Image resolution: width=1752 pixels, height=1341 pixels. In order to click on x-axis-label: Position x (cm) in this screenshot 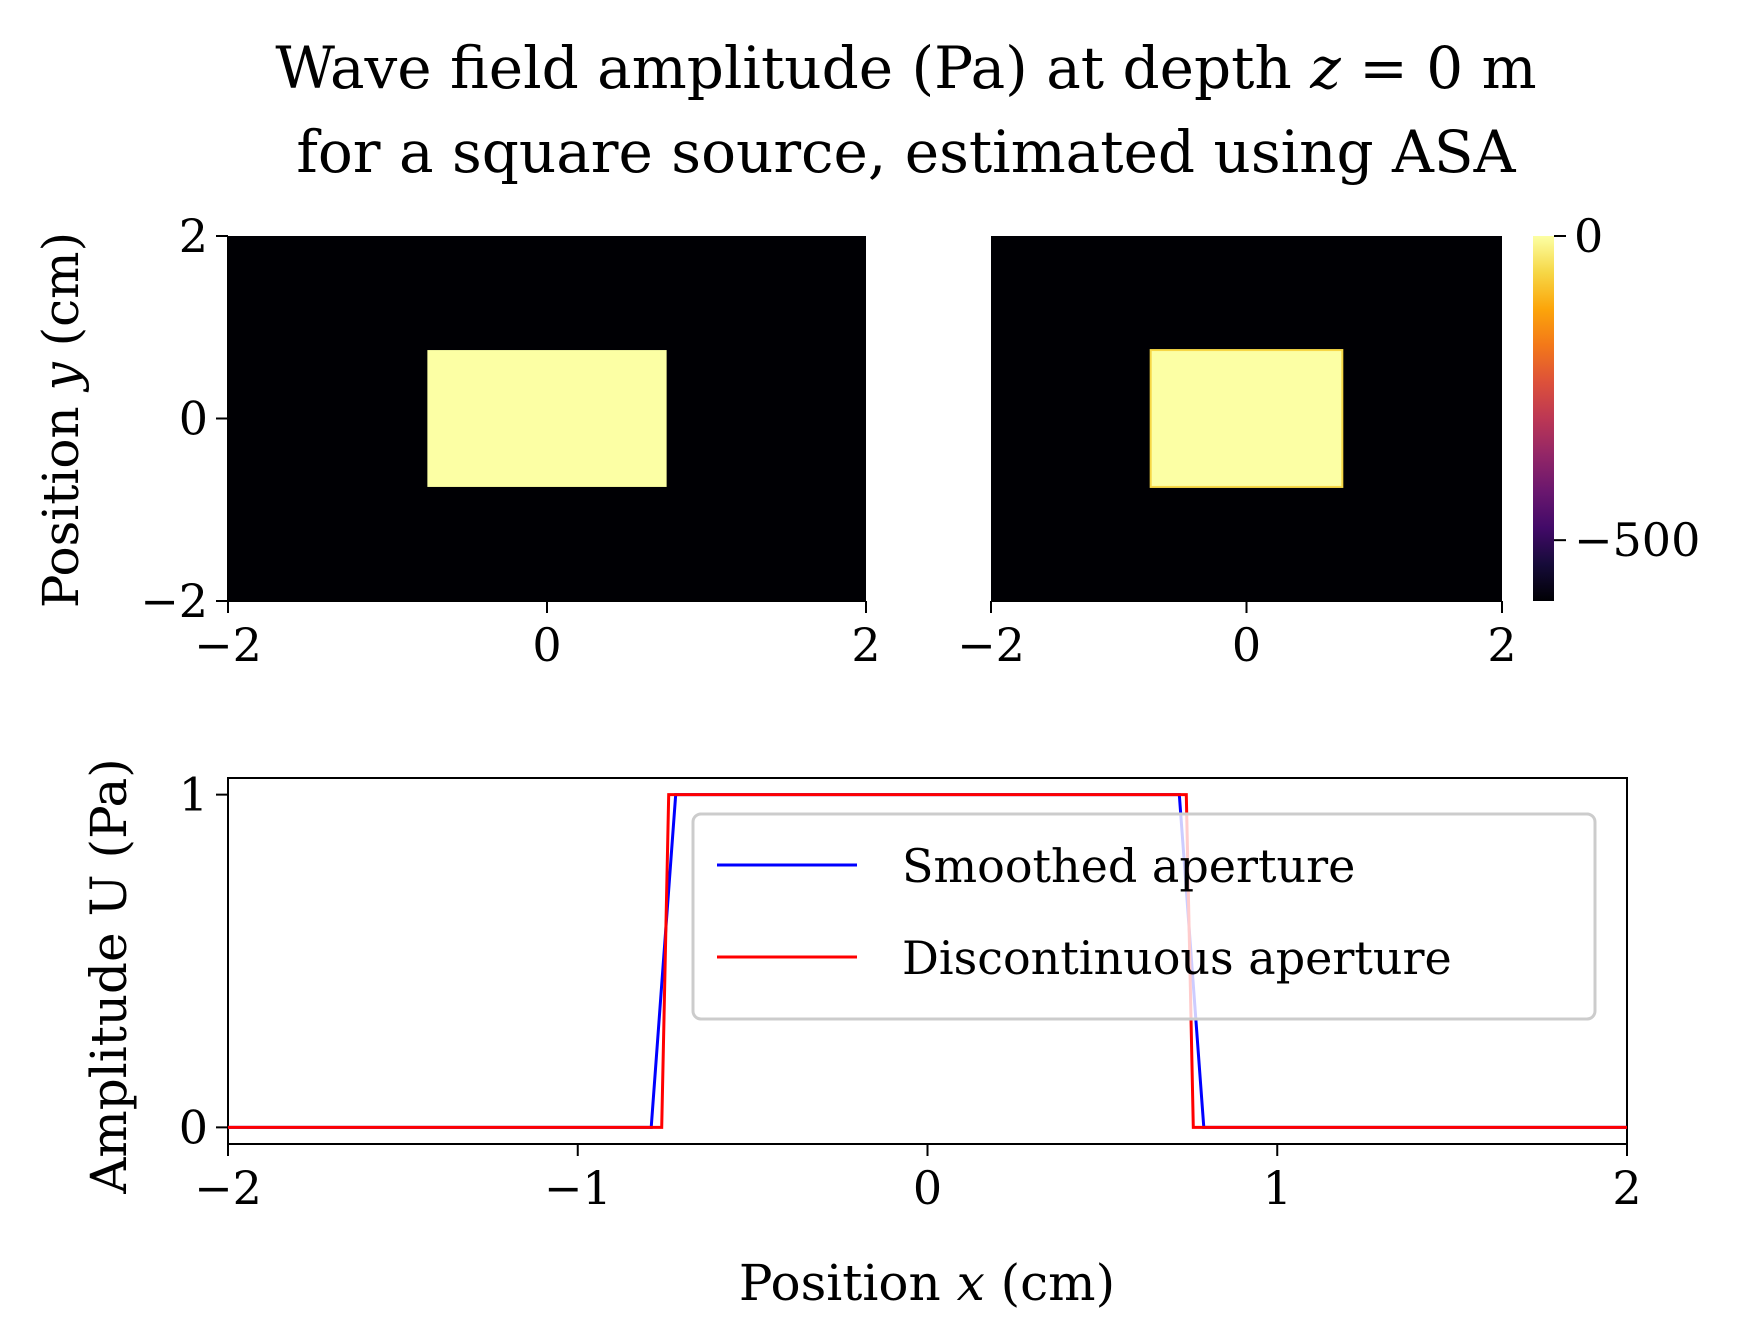, I will do `click(927, 1283)`.